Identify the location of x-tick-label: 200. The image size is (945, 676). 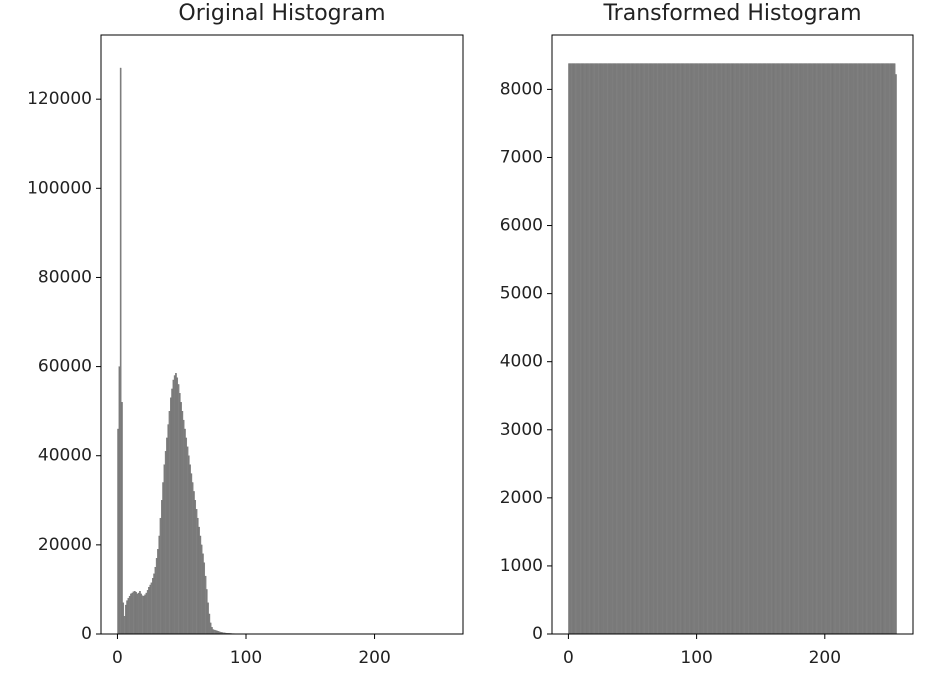
(374, 658).